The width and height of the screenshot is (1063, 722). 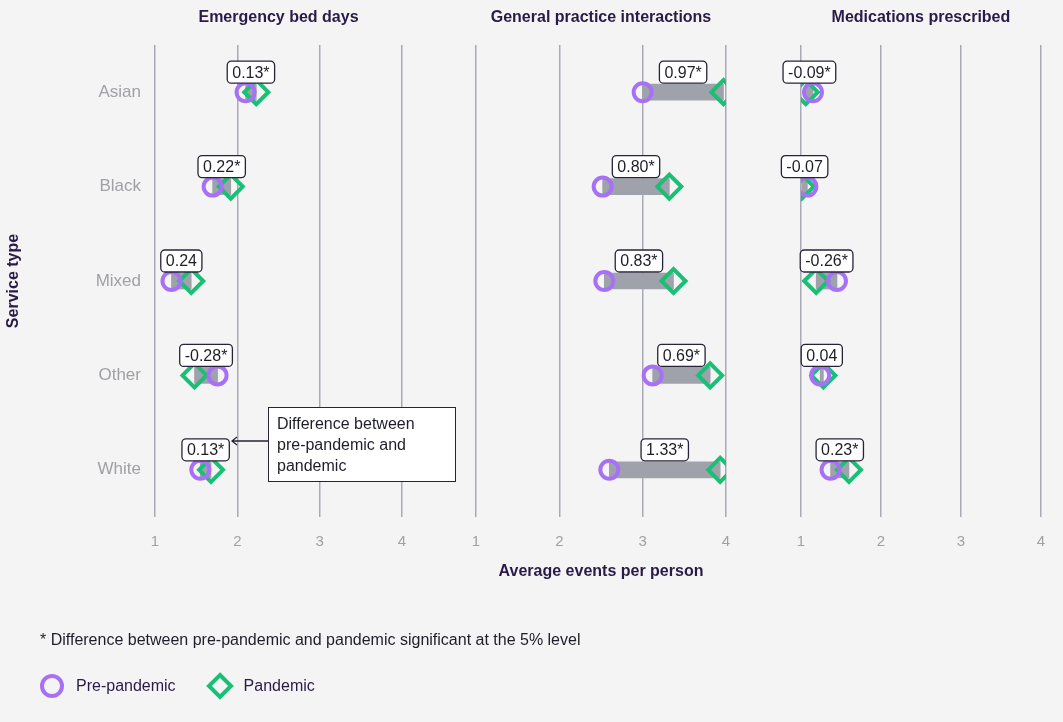 What do you see at coordinates (126, 686) in the screenshot?
I see `legend-label: Pre-pandemic` at bounding box center [126, 686].